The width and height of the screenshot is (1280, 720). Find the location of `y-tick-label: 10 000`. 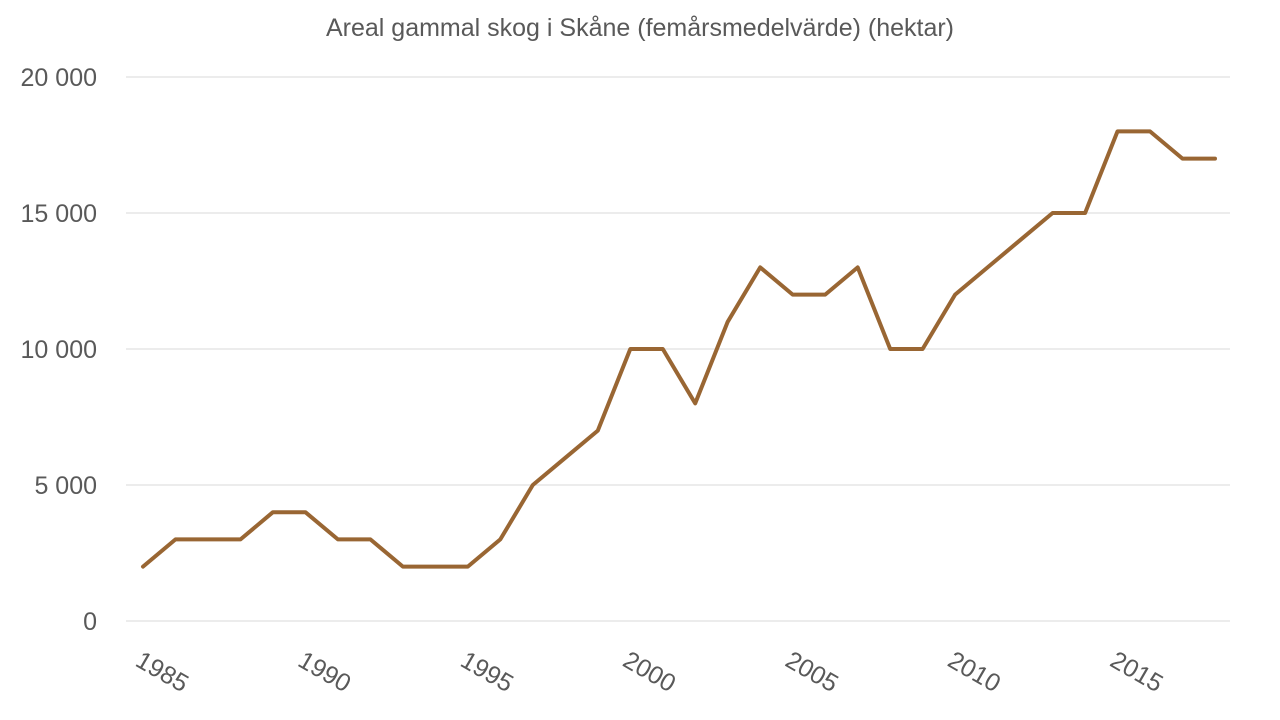

y-tick-label: 10 000 is located at coordinates (59, 350).